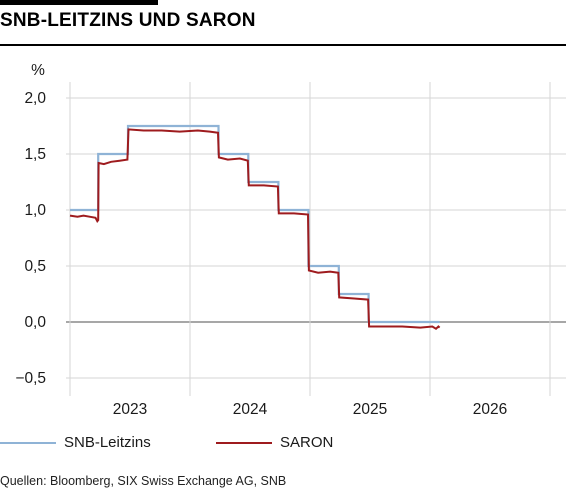 This screenshot has width=566, height=490. I want to click on y-tick-label: −0,5, so click(30, 378).